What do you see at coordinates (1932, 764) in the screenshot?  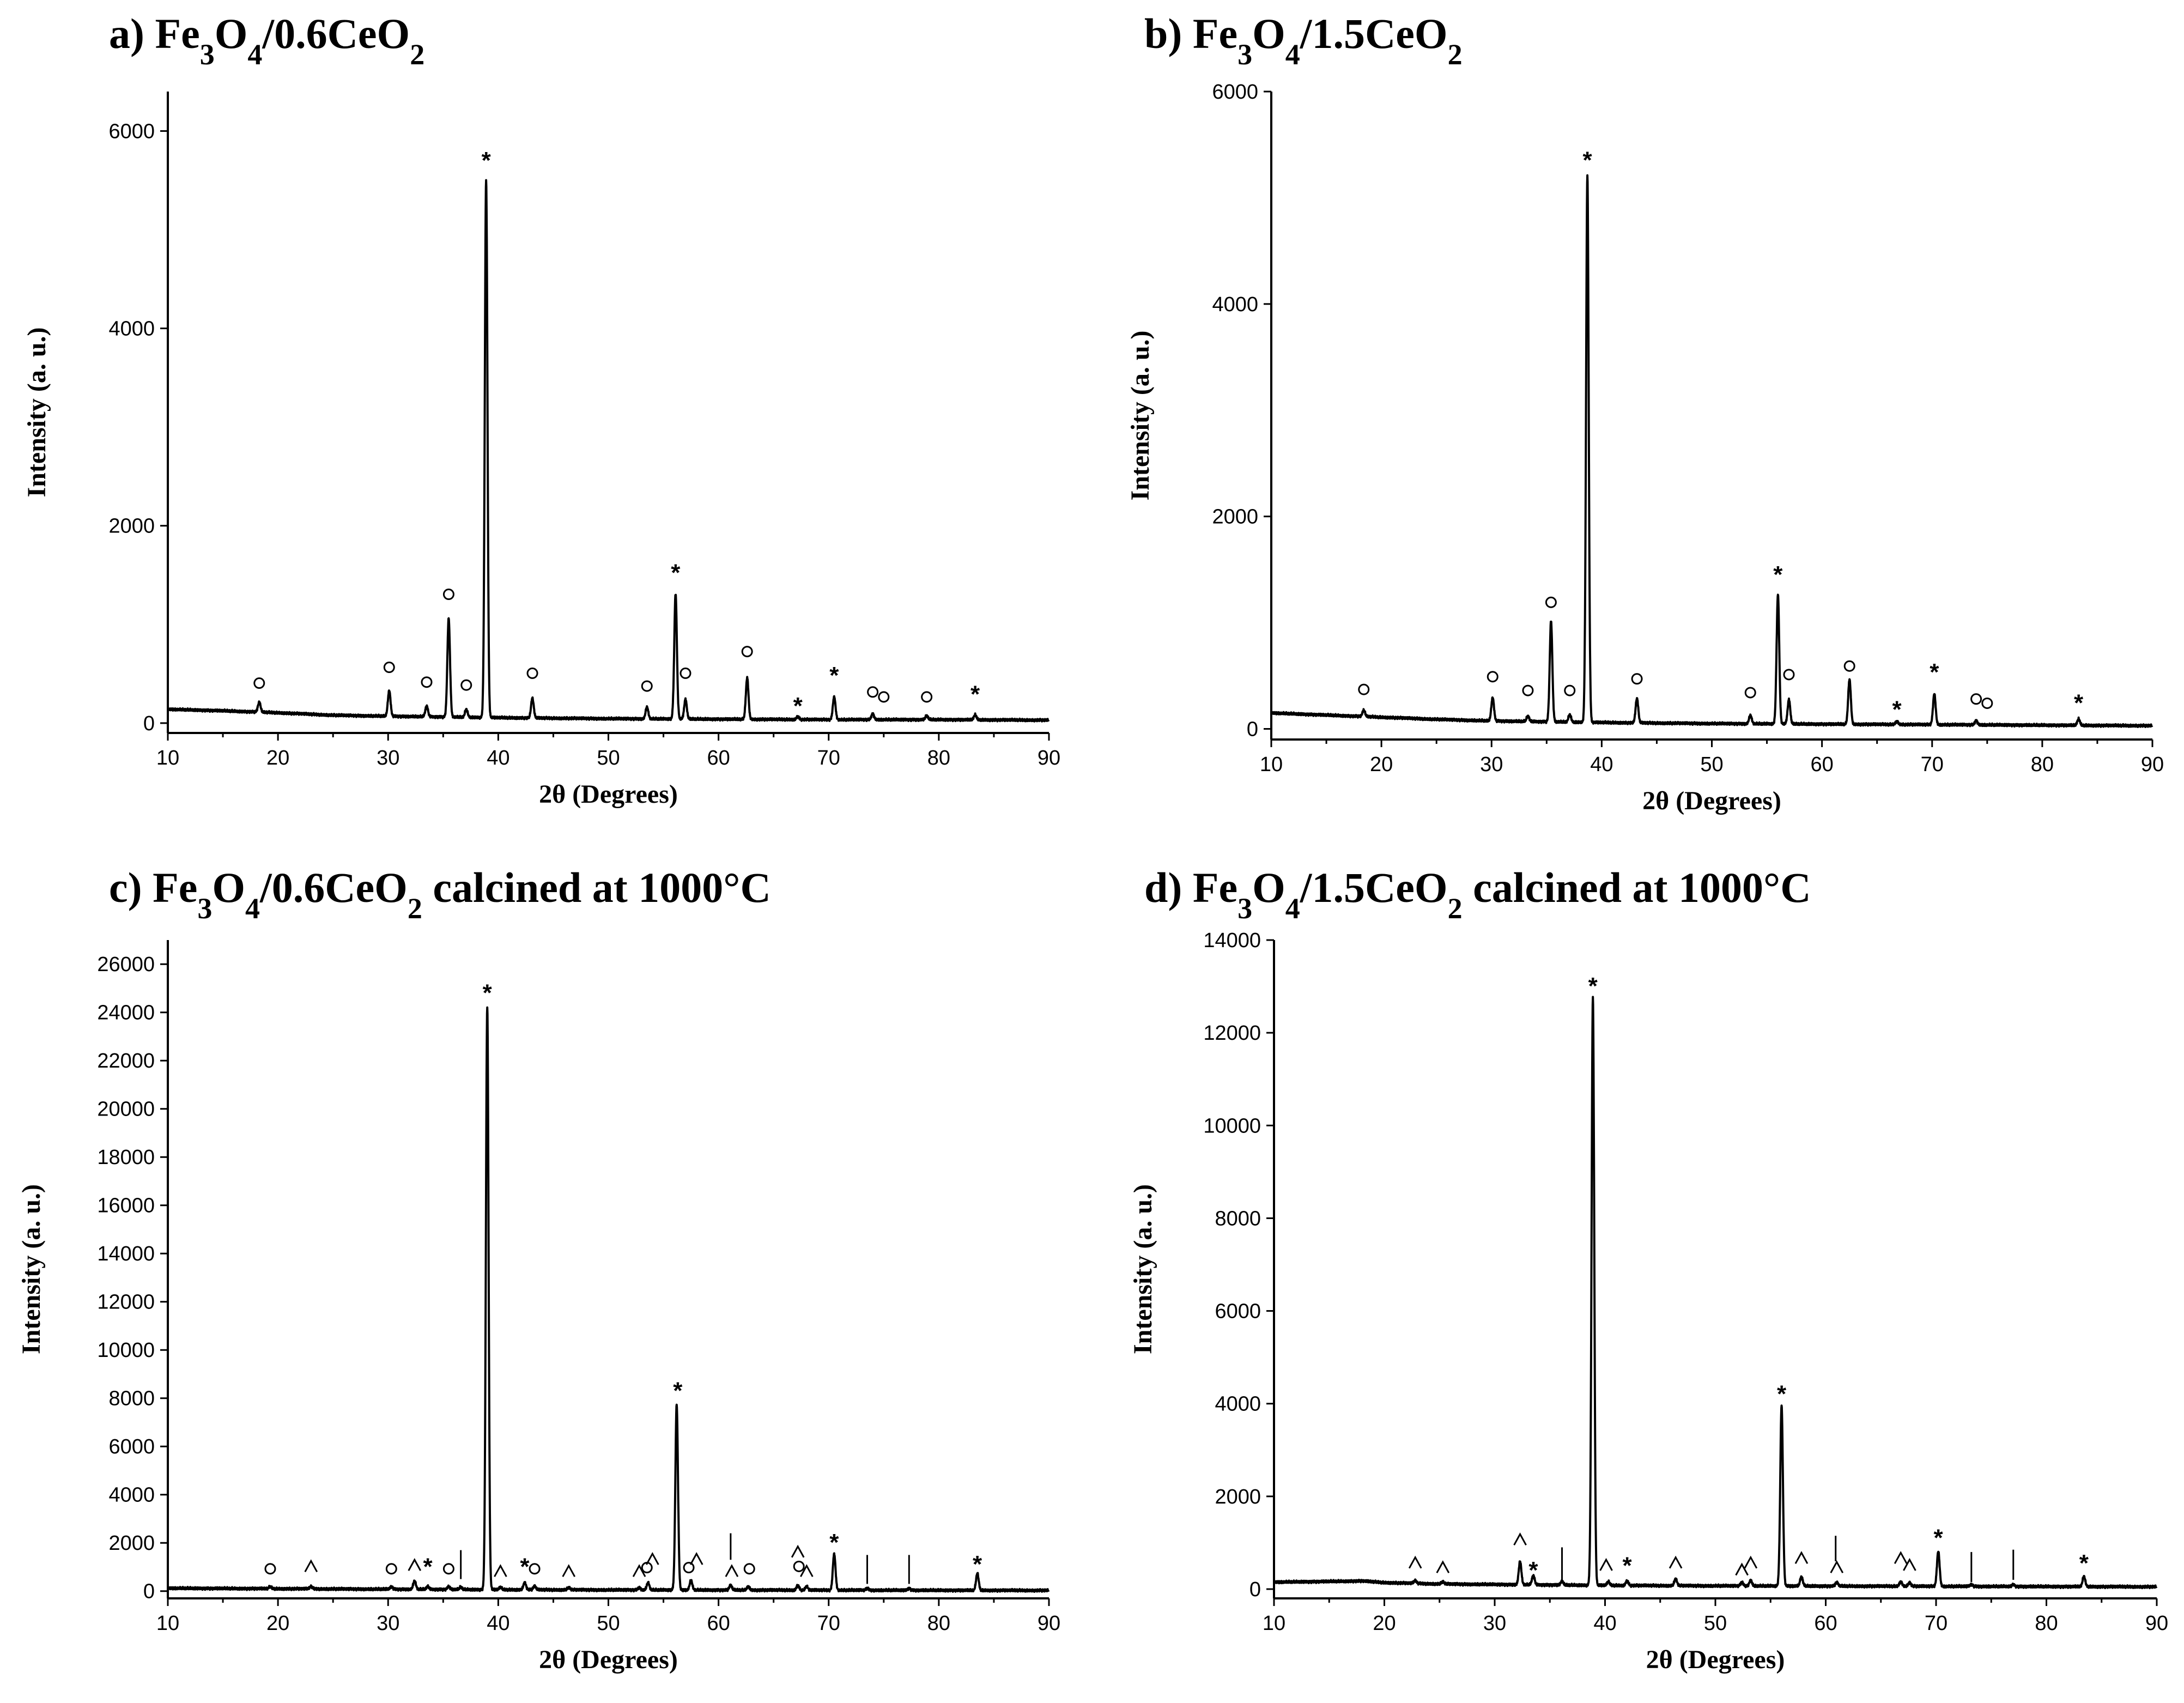 I see `x-tick-label: 70` at bounding box center [1932, 764].